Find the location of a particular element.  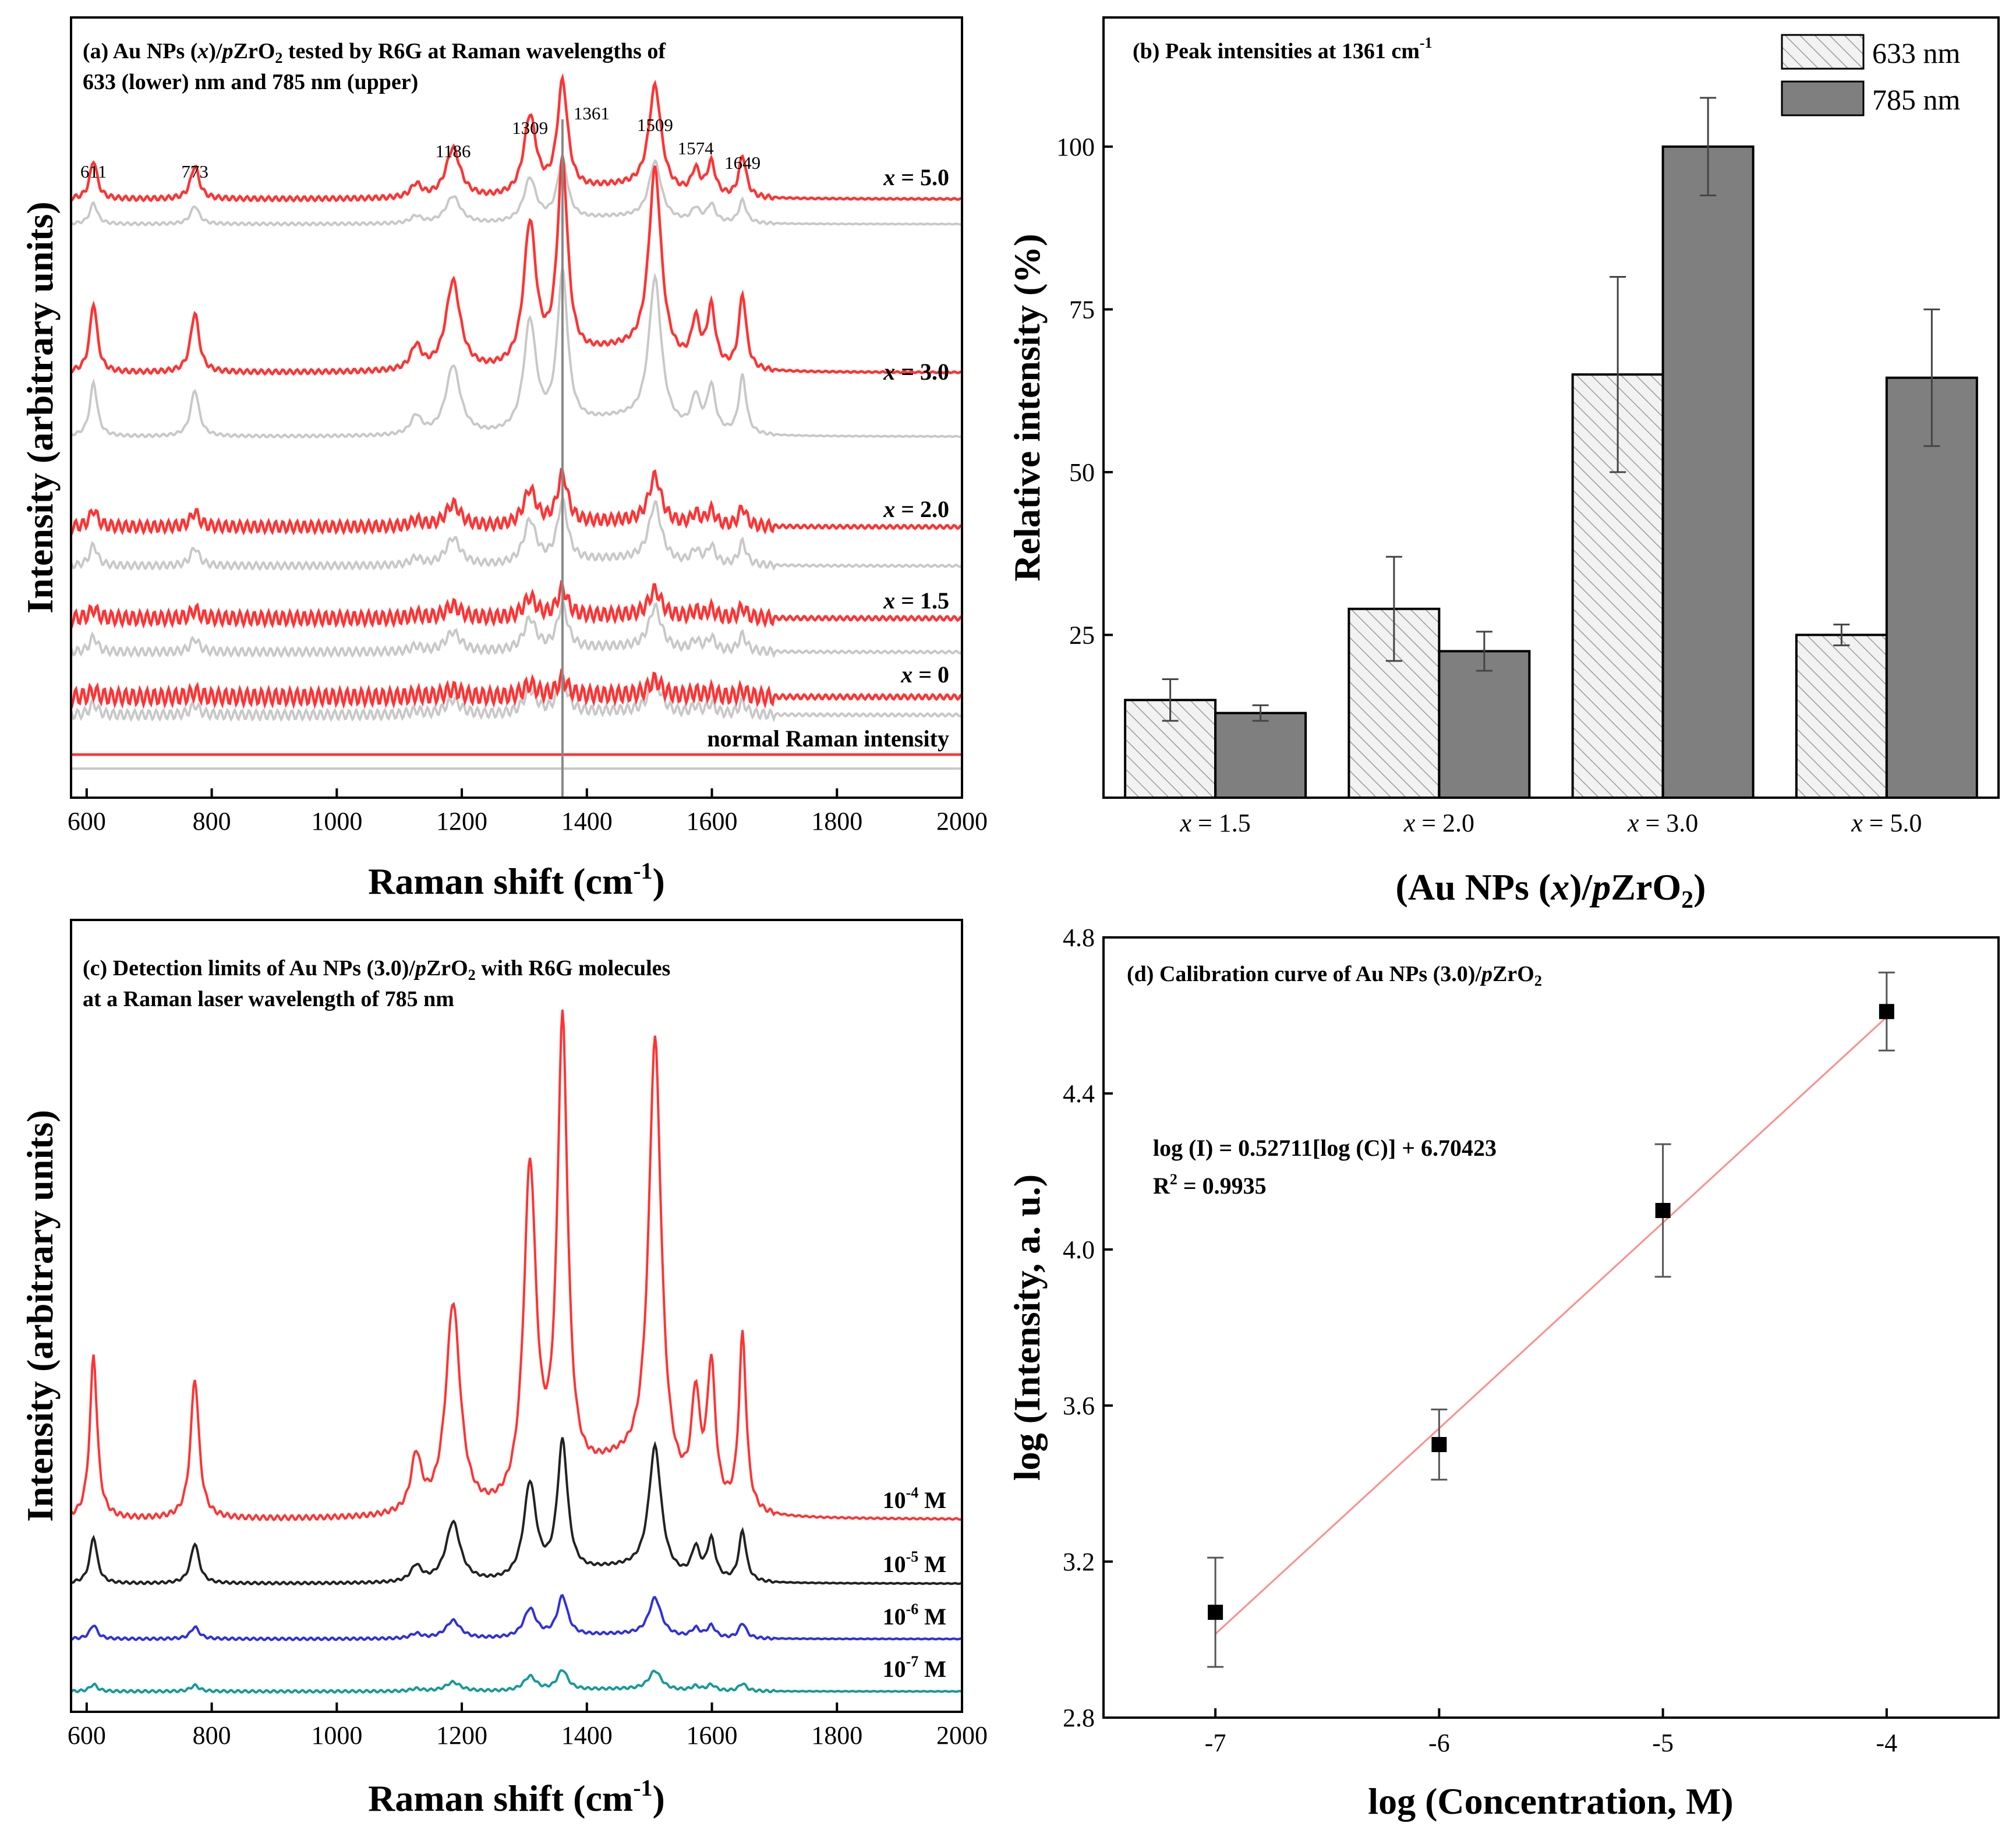

panel-d-r-squared: R2 = 0.9935 is located at coordinates (1210, 1185).